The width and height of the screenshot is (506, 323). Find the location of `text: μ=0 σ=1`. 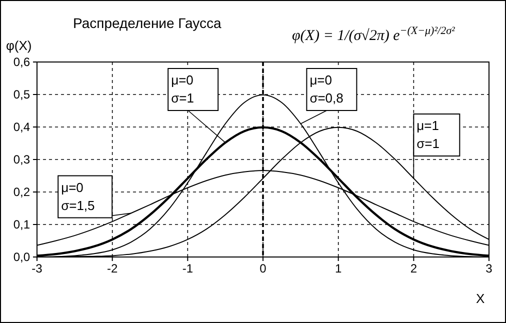

text: μ=0 σ=1 is located at coordinates (182, 89).